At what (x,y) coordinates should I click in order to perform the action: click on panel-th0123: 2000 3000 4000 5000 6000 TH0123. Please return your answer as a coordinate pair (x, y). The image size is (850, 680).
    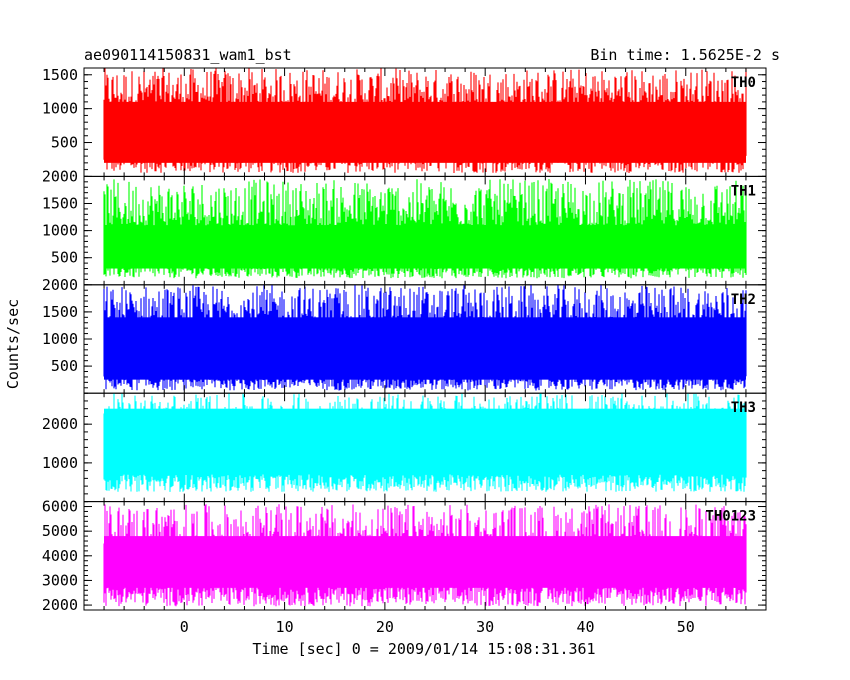
    Looking at the image, I should click on (404, 556).